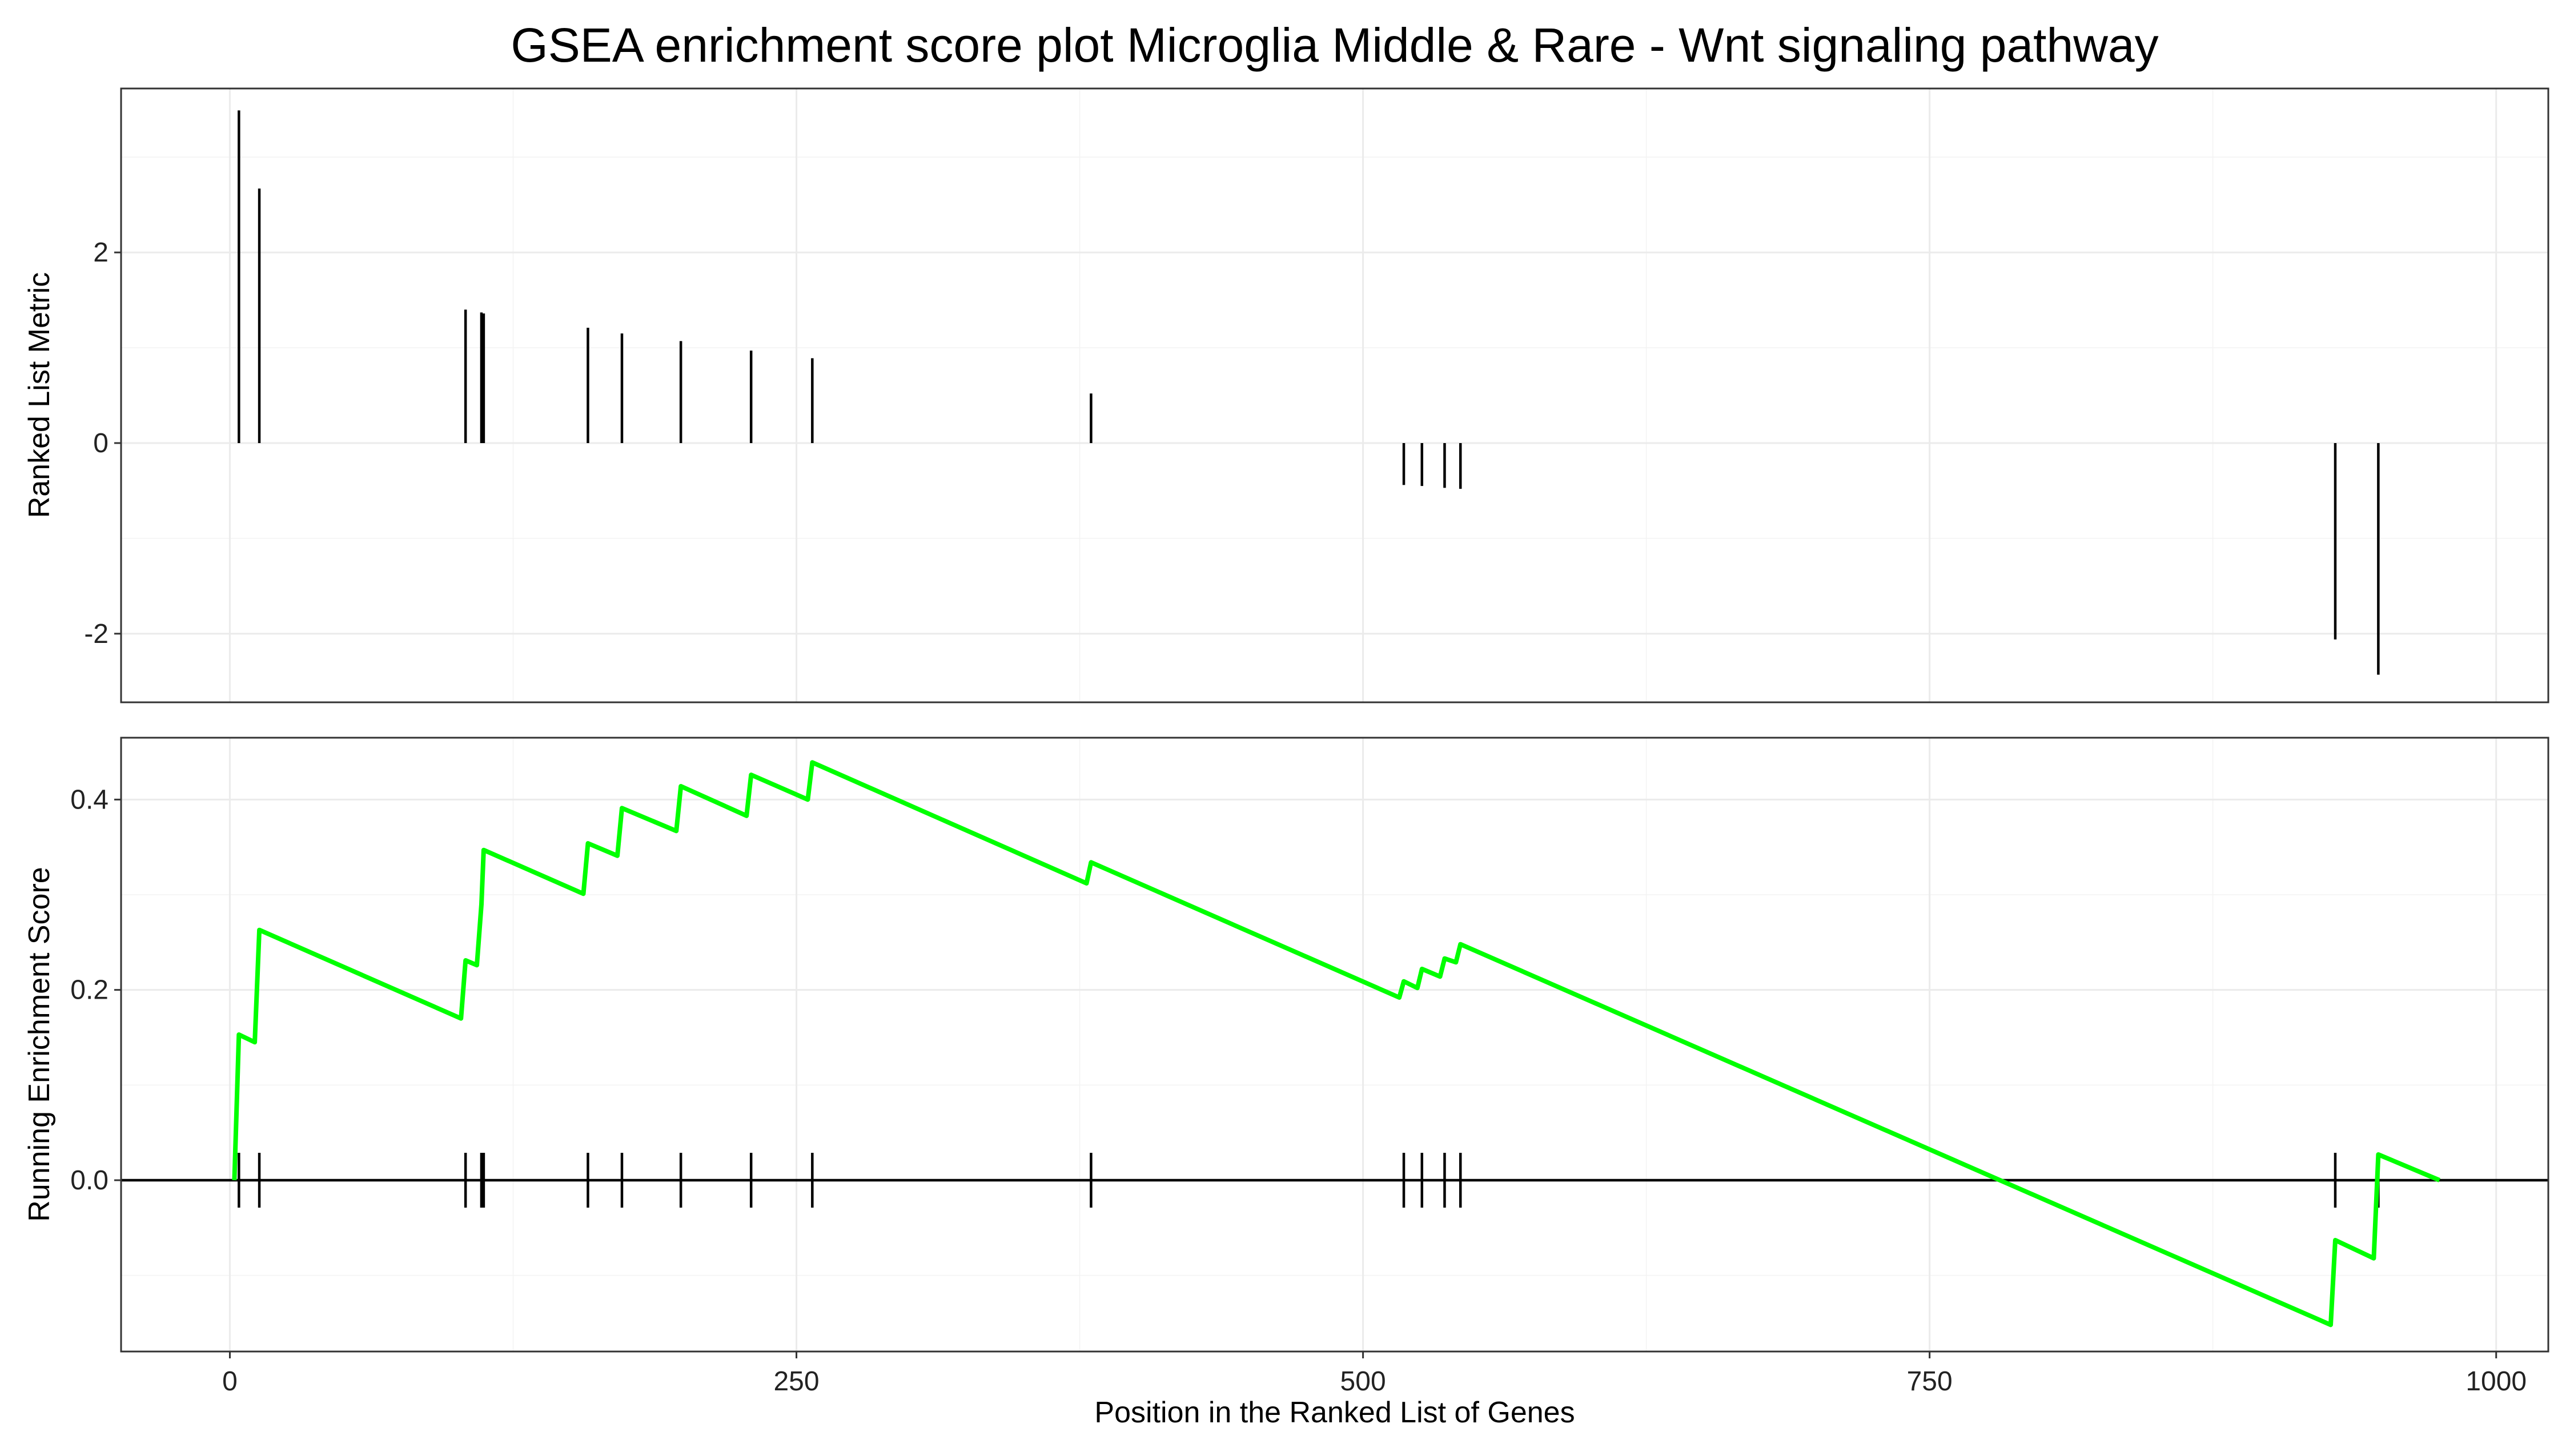 The width and height of the screenshot is (2570, 1456). I want to click on metric-y-tick-label: -2, so click(96, 634).